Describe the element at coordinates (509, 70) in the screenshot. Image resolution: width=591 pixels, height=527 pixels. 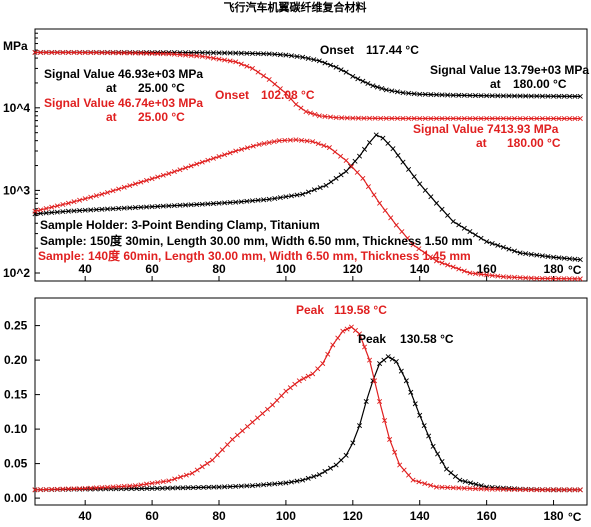
I see `signal-black-180-line1: Signal Value 13.79e+03 MPa` at that location.